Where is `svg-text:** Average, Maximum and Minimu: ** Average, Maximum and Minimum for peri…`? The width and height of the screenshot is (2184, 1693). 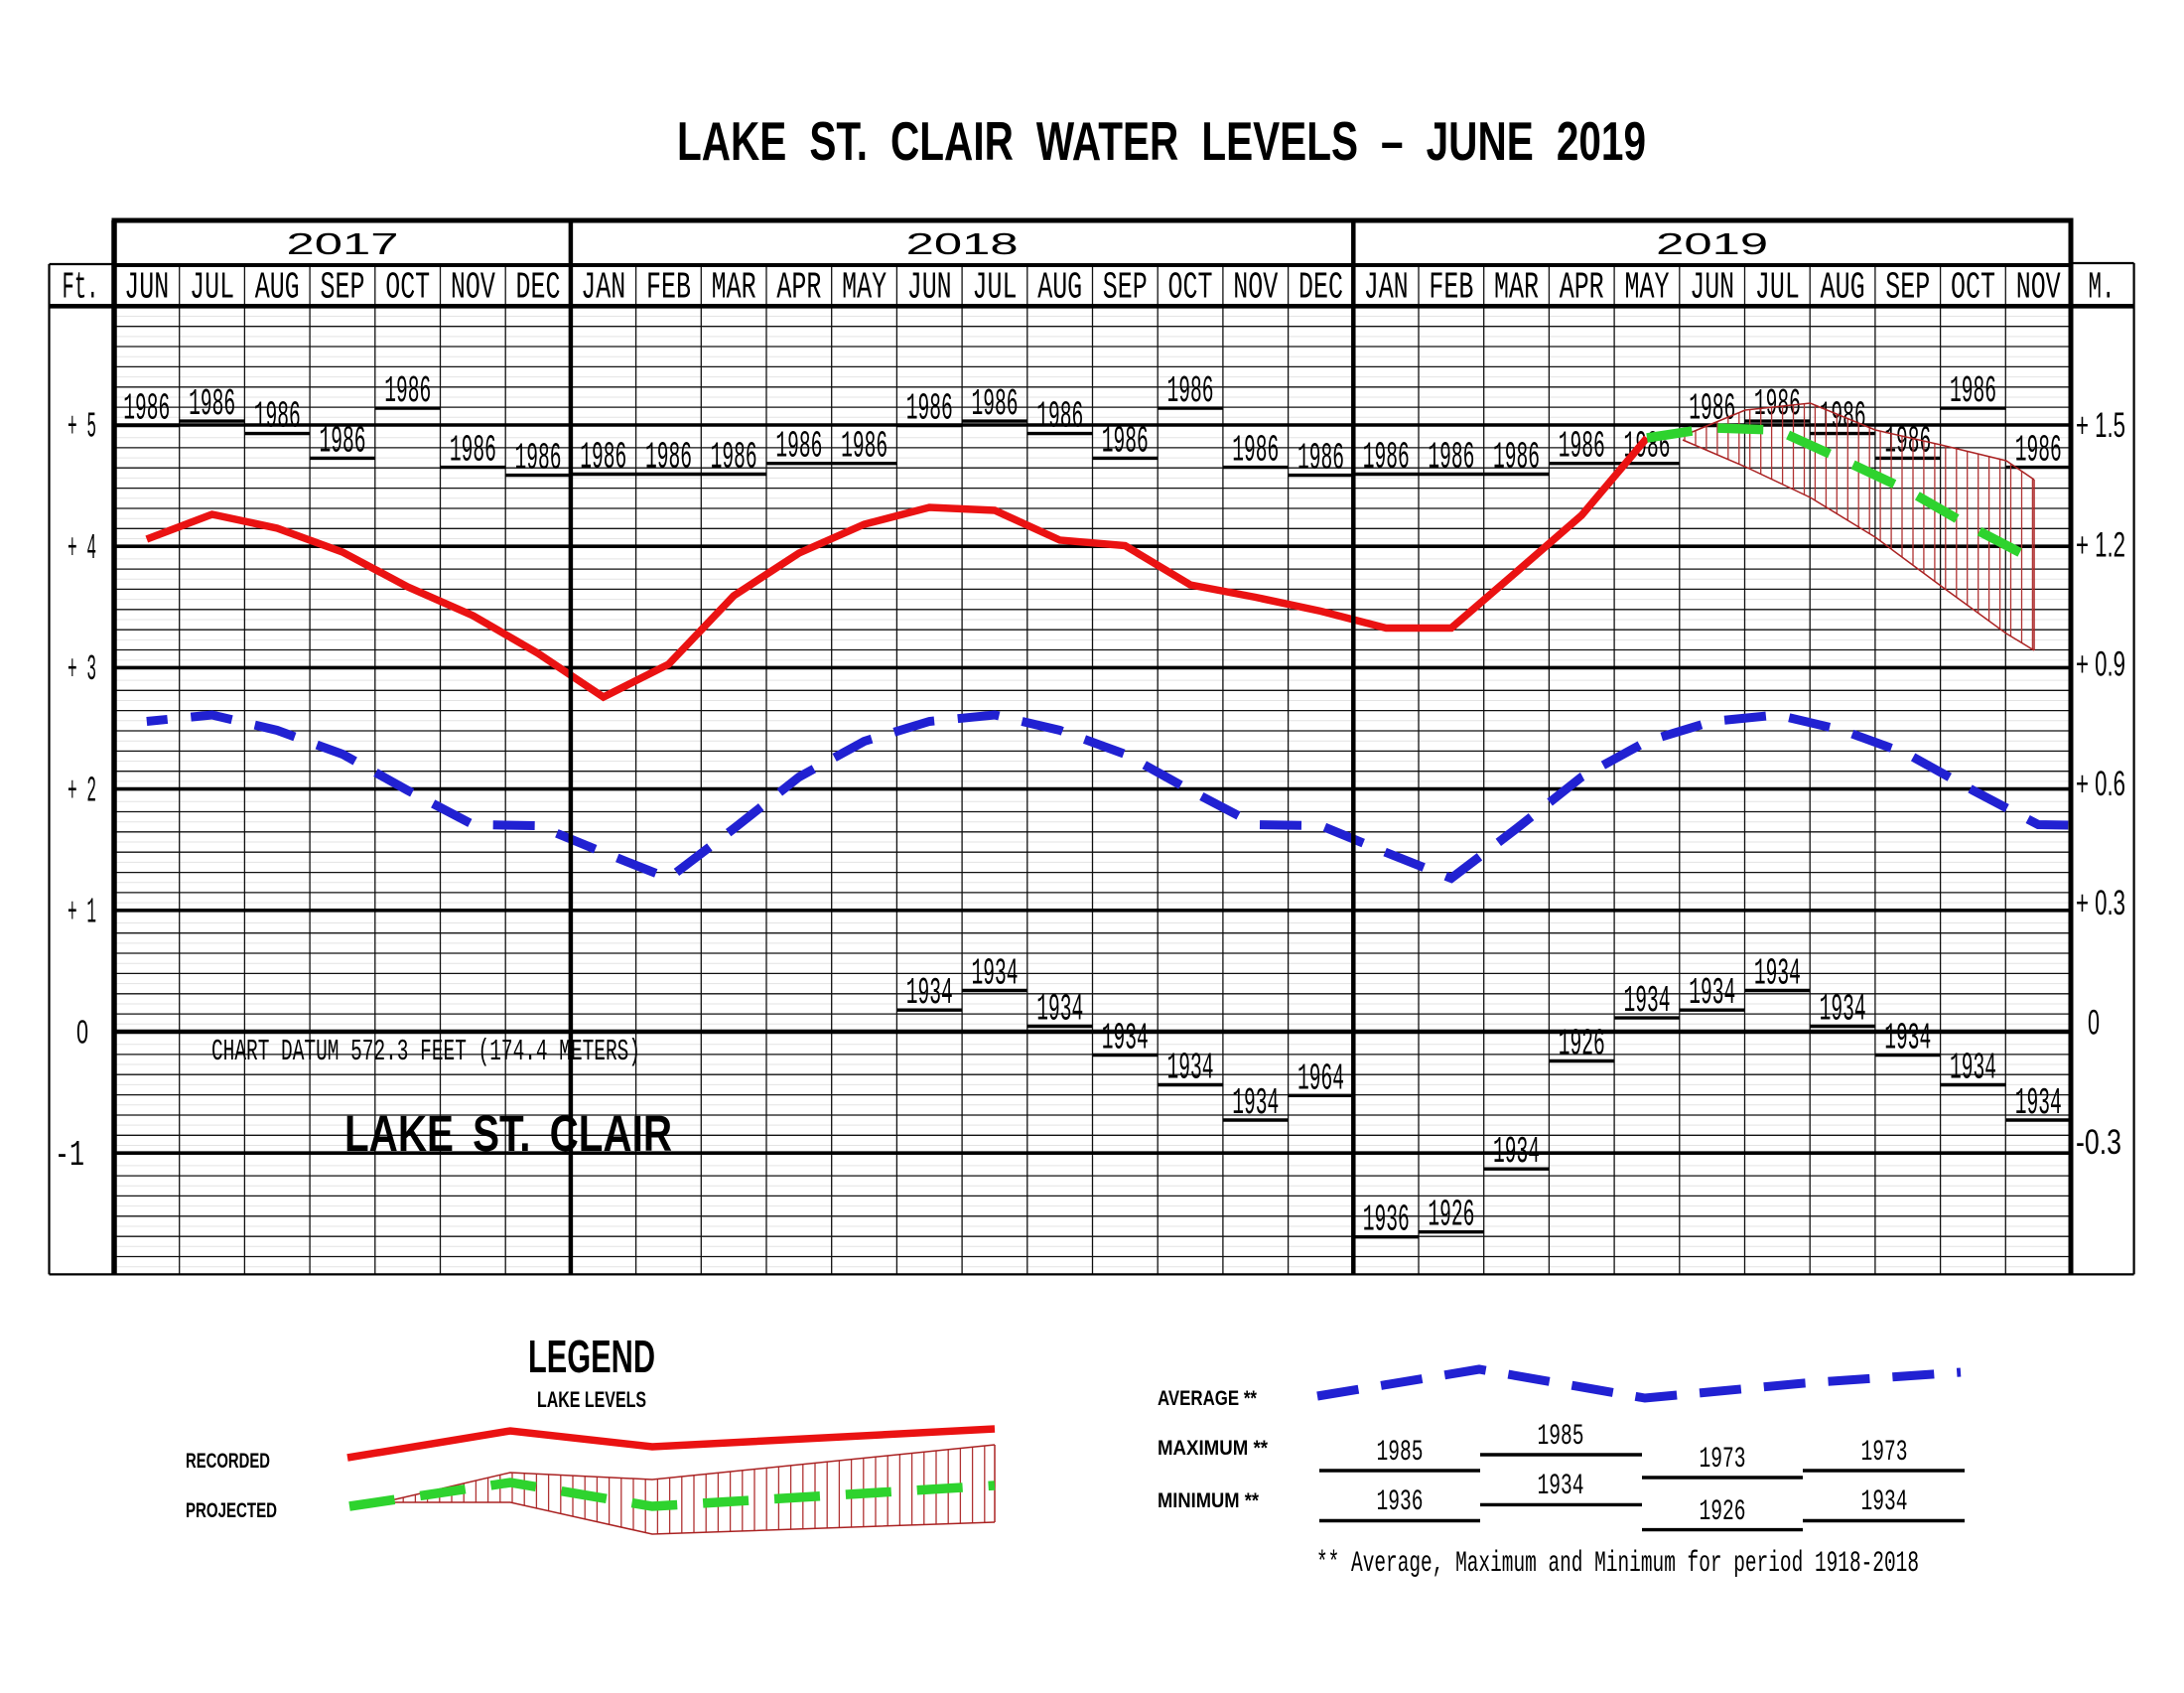
svg-text:** Average, Maximum and Minimu: ** Average, Maximum and Minimum for peri… is located at coordinates (1617, 1564).